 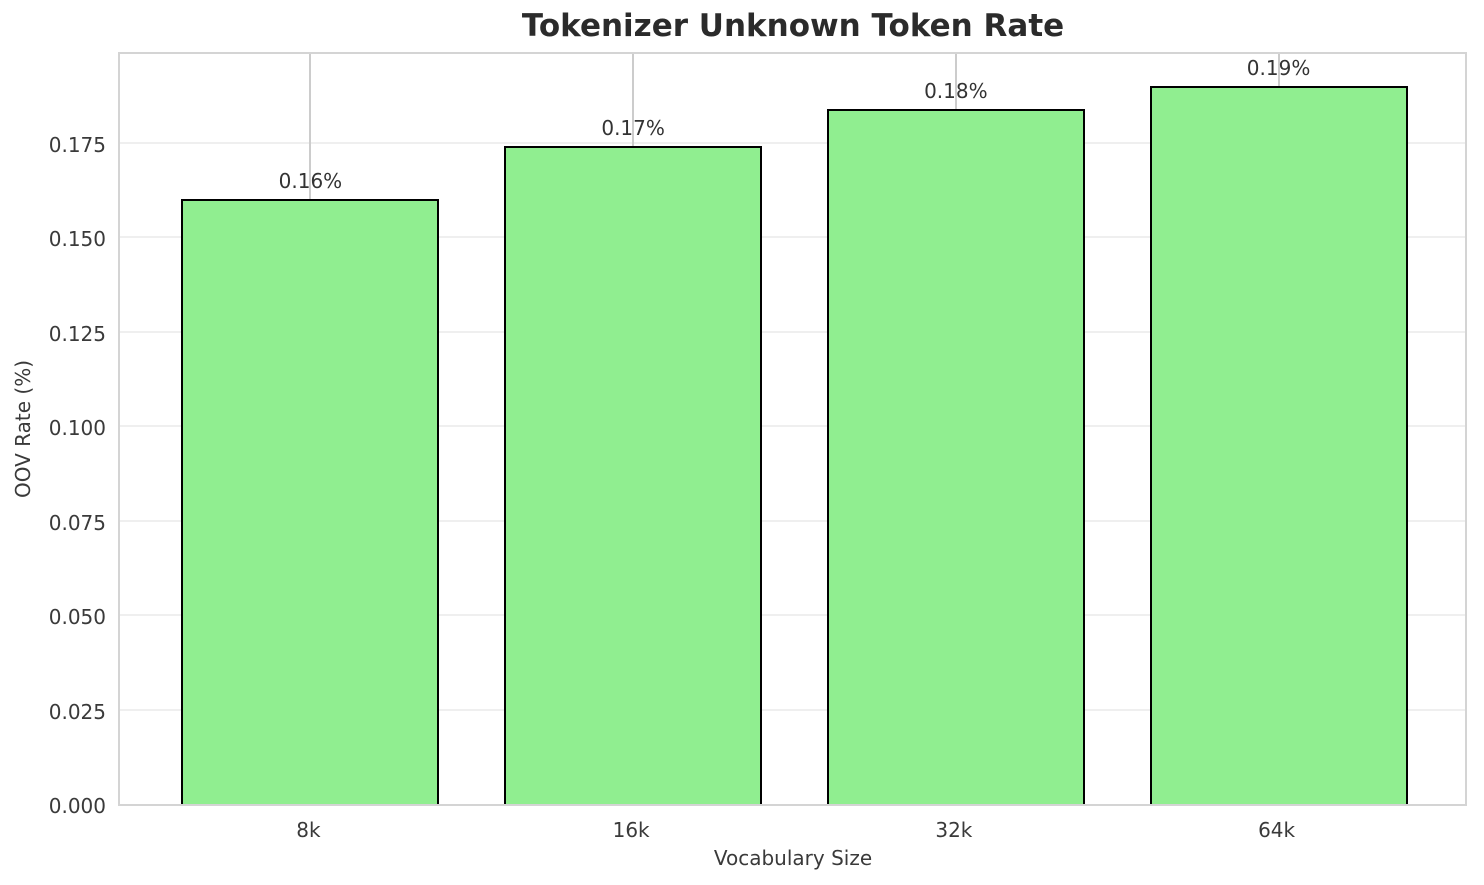 What do you see at coordinates (77, 428) in the screenshot?
I see `y-tick-label: 0.100` at bounding box center [77, 428].